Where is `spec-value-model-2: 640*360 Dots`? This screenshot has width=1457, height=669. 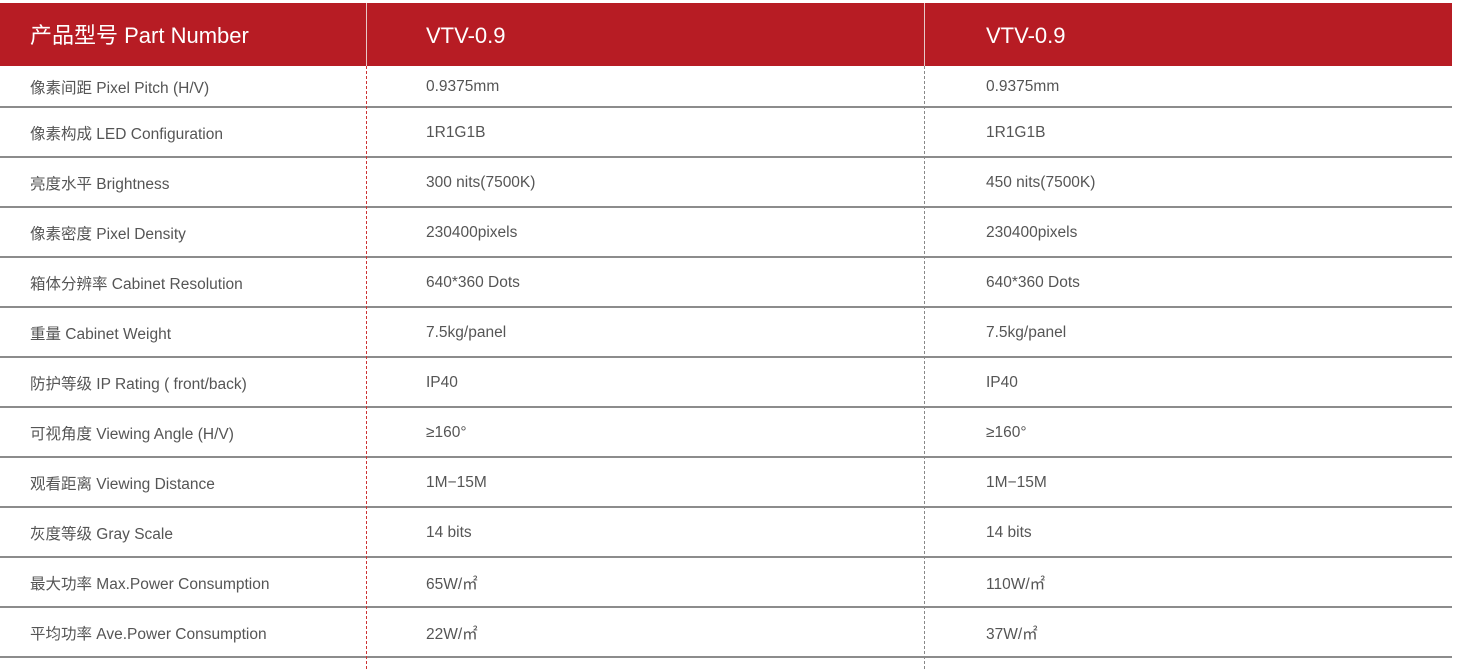 spec-value-model-2: 640*360 Dots is located at coordinates (1033, 282).